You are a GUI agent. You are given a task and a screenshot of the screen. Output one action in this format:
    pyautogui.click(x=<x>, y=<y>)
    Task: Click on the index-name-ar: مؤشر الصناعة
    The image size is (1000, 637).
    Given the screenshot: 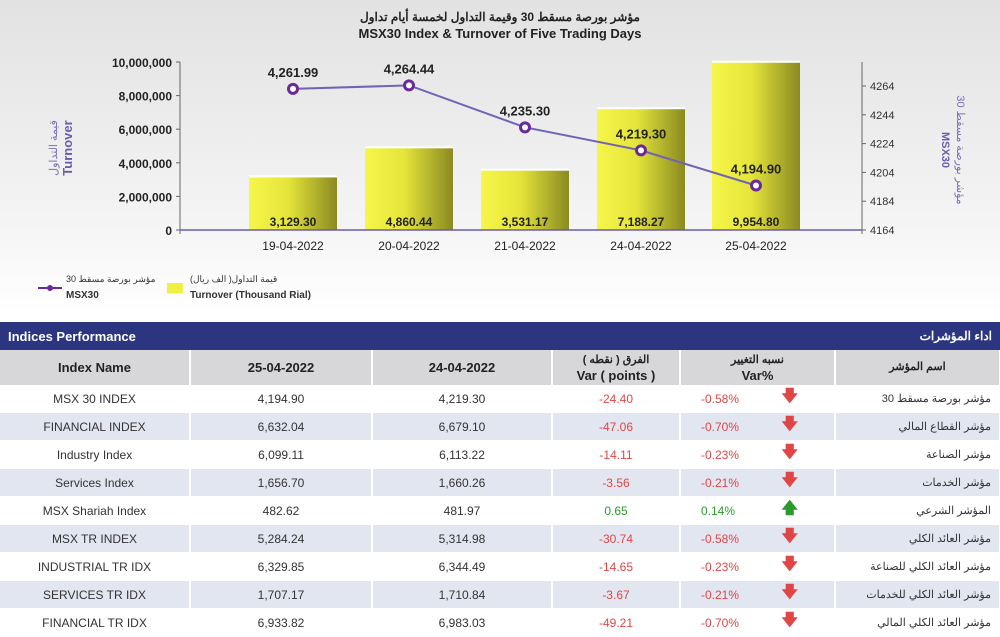 What is the action you would take?
    pyautogui.click(x=917, y=454)
    